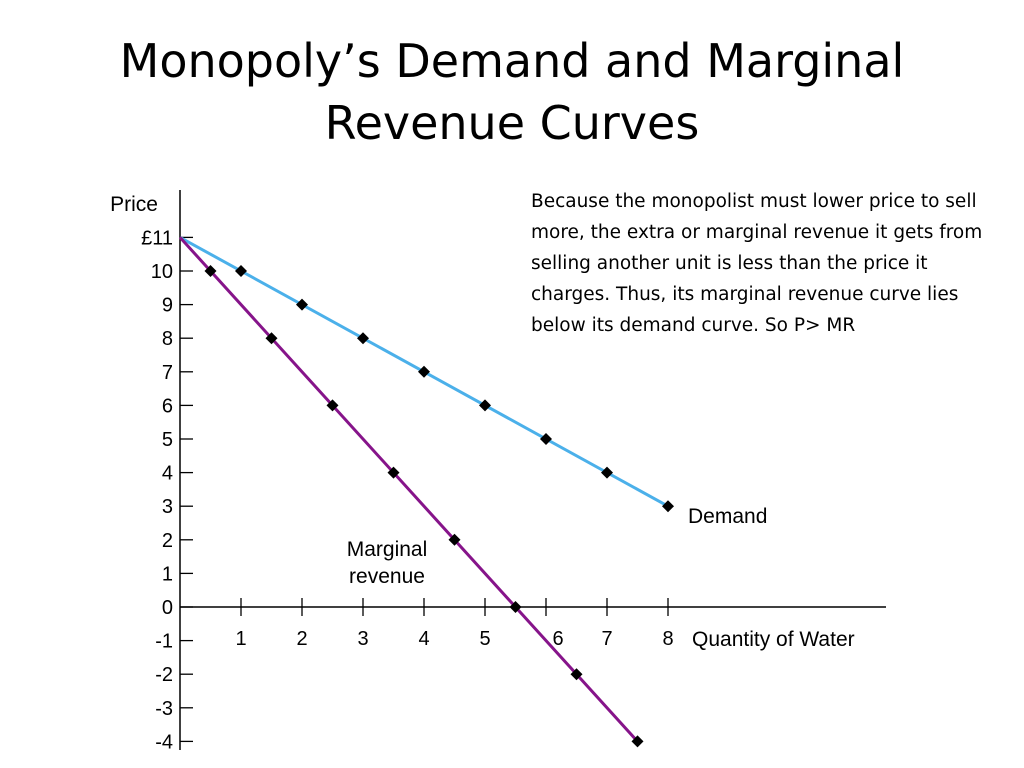  What do you see at coordinates (667, 639) in the screenshot?
I see `x-tick-label: 8` at bounding box center [667, 639].